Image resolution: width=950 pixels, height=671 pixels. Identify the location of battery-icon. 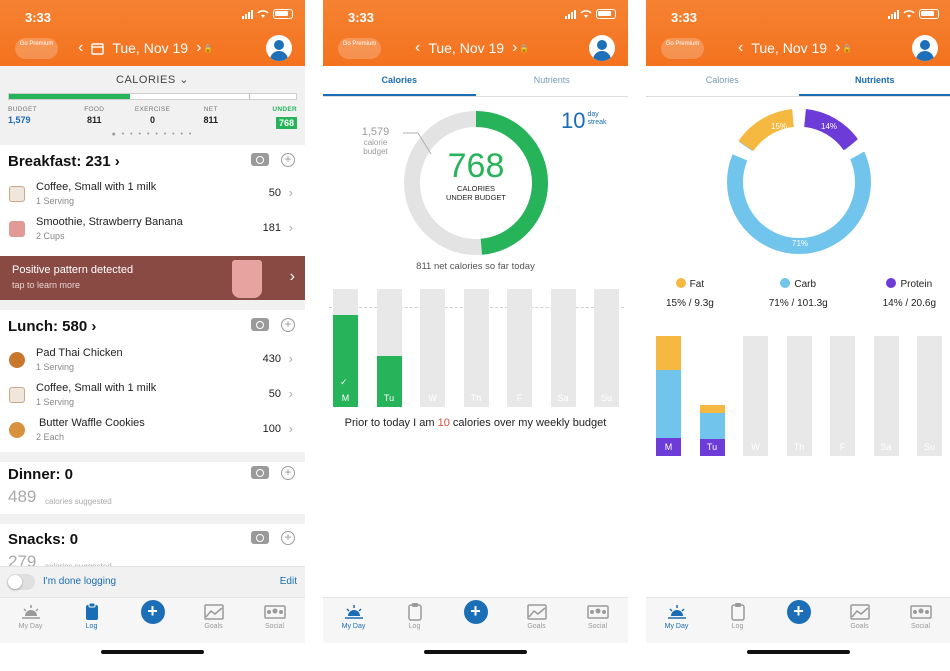
(606, 14).